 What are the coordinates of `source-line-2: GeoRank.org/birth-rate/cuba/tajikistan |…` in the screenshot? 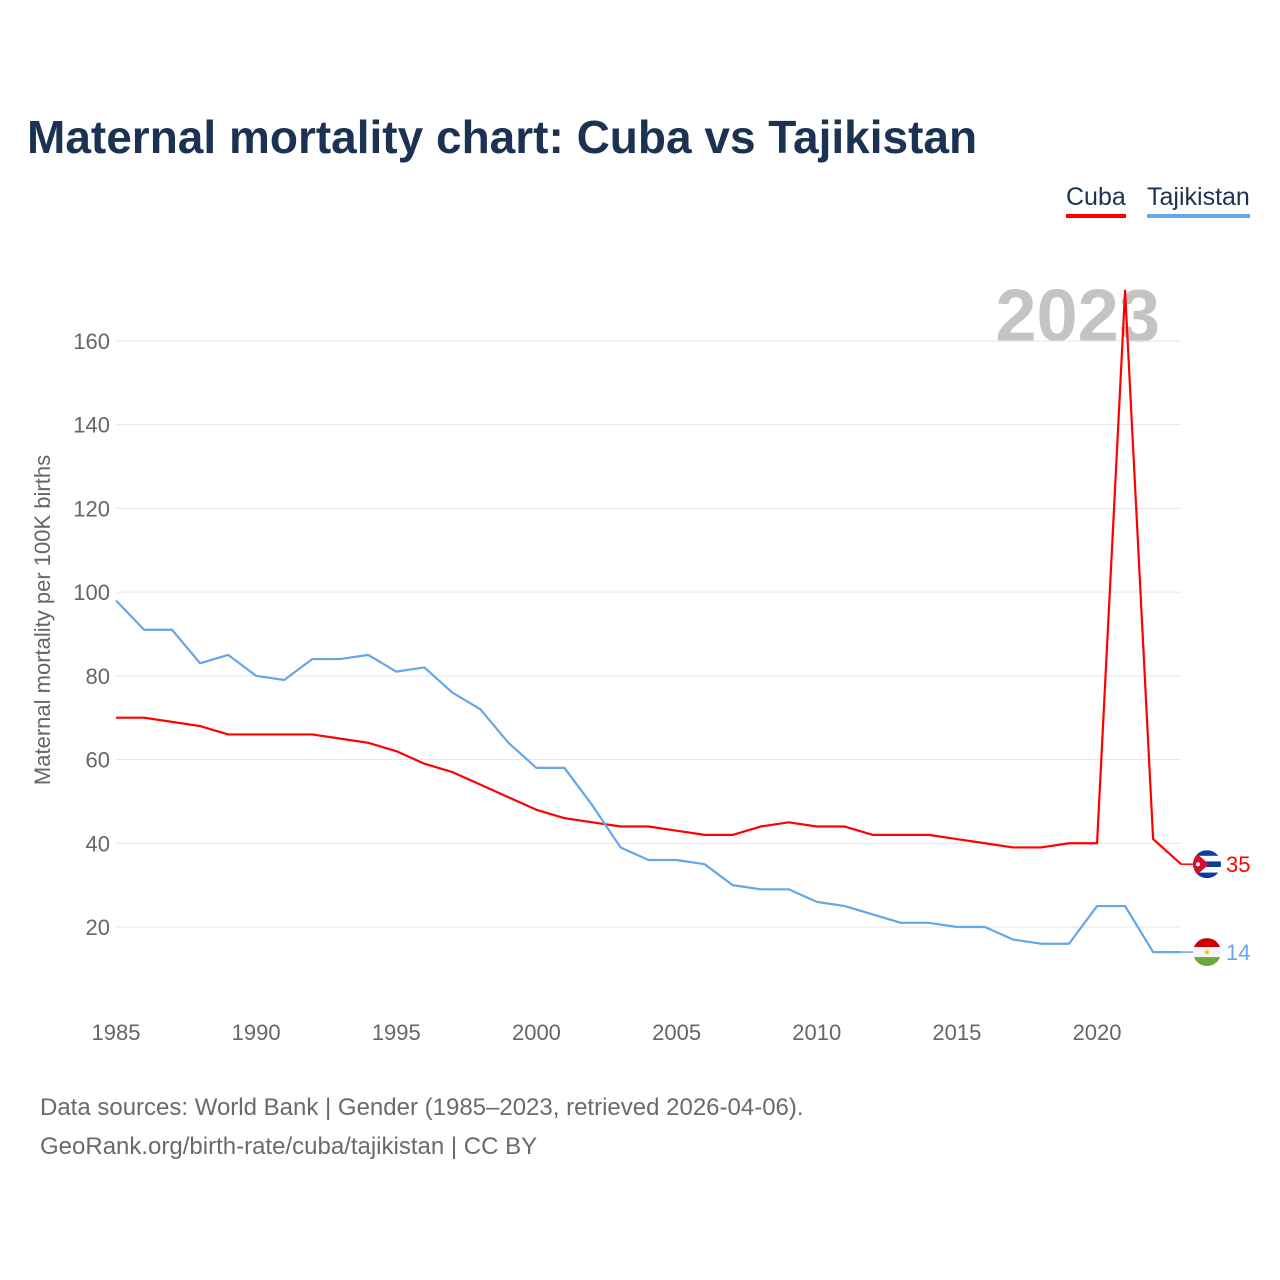 It's located at (289, 1146).